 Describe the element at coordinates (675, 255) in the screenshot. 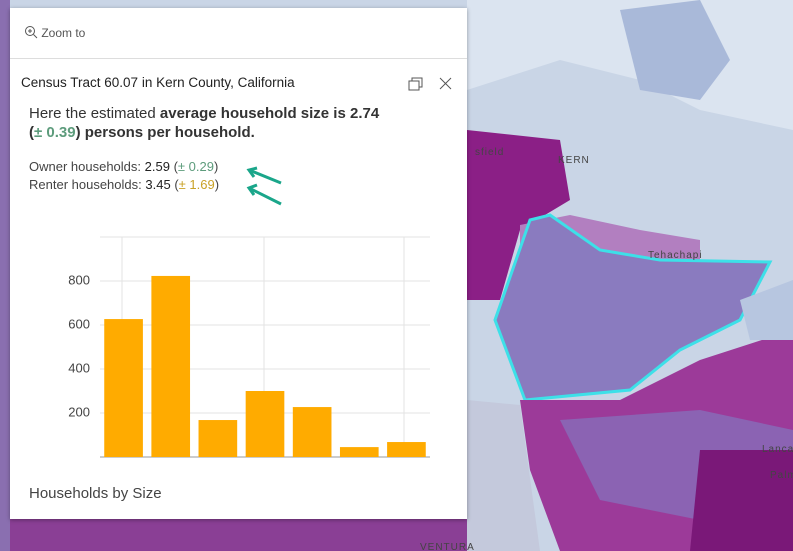

I see `map-label: Tehachapi` at that location.